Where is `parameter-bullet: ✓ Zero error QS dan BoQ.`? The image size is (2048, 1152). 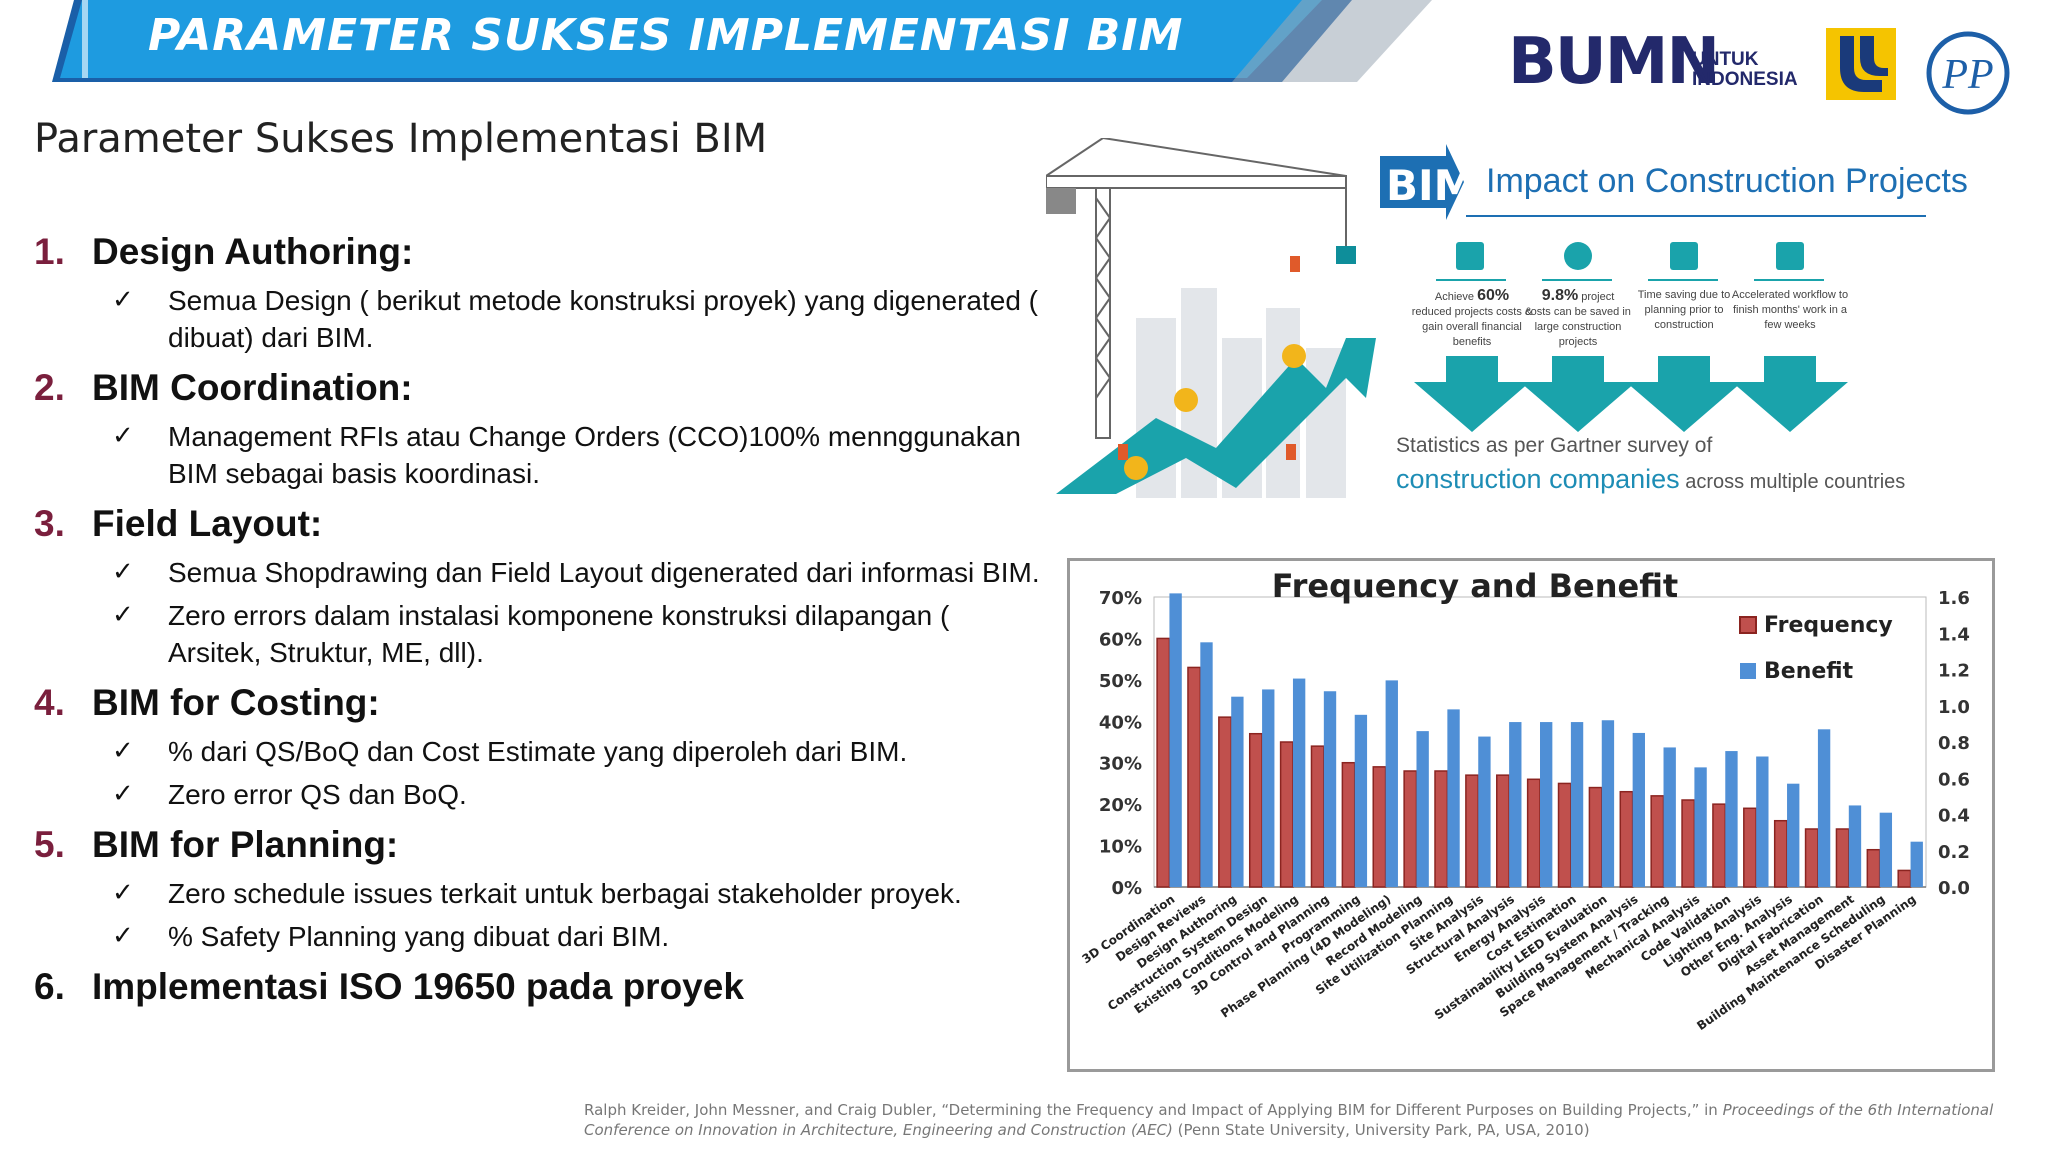
parameter-bullet: ✓ Zero error QS dan BoQ. is located at coordinates (539, 794).